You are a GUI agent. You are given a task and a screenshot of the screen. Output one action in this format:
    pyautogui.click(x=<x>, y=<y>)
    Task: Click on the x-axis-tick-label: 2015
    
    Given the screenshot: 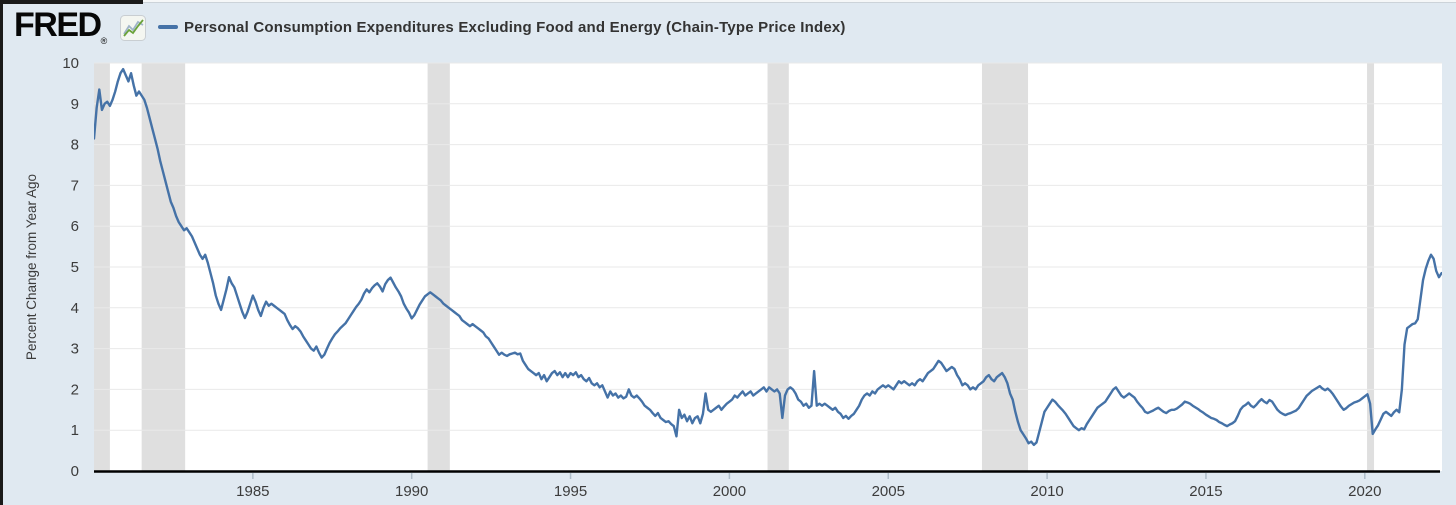 What is the action you would take?
    pyautogui.click(x=1205, y=491)
    